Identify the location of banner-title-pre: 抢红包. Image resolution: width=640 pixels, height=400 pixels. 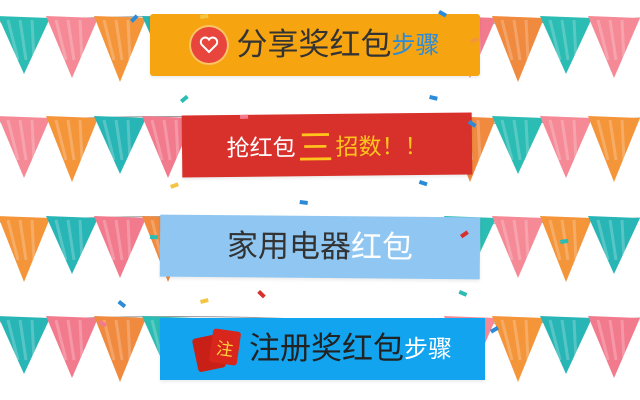
(261, 149).